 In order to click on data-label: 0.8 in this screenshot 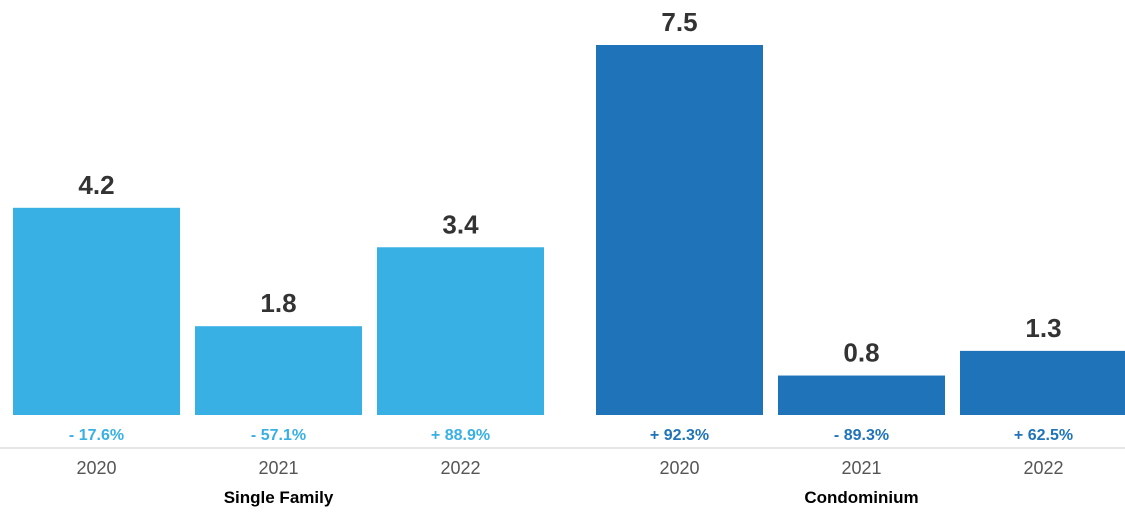, I will do `click(861, 353)`.